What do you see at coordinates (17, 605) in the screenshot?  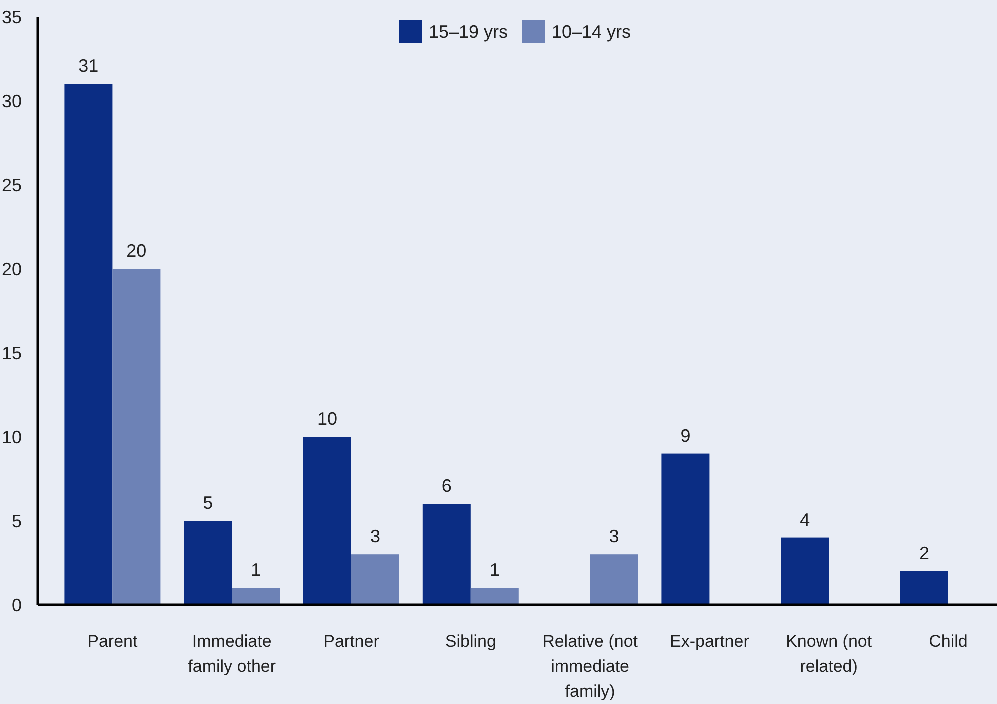 I see `y-tick-label: 0` at bounding box center [17, 605].